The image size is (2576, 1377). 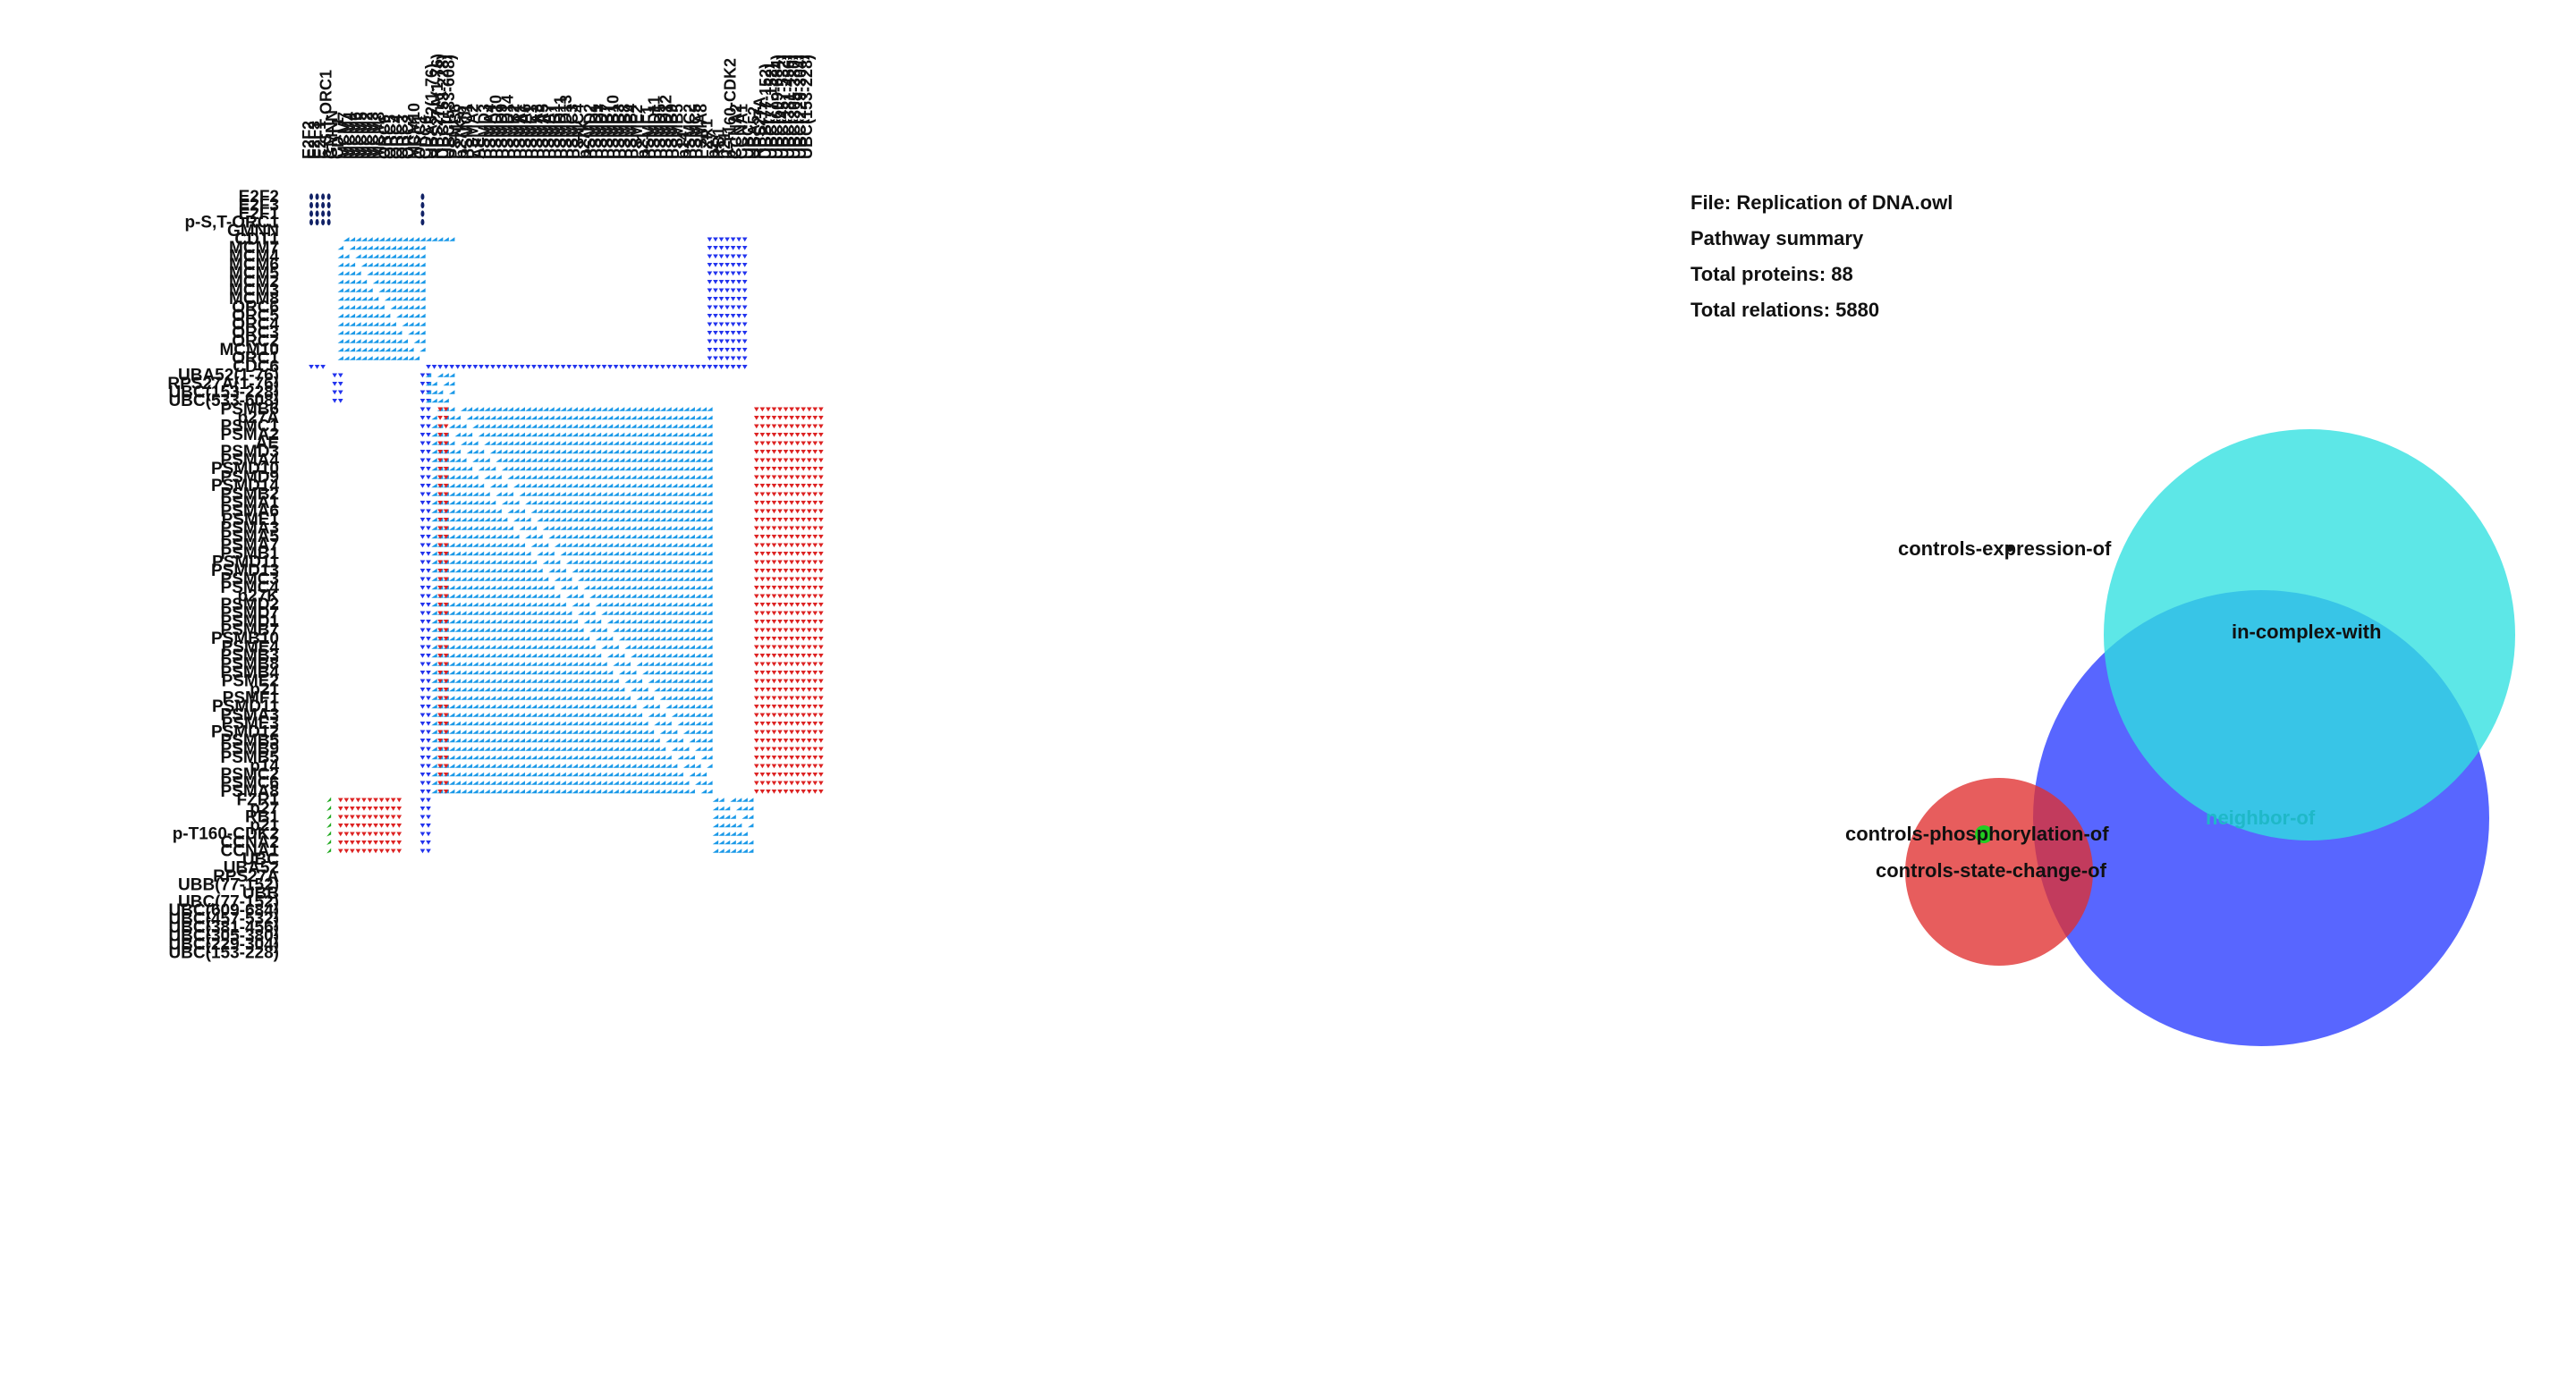 What do you see at coordinates (602, 131) in the screenshot?
I see `column-label: PSMD7` at bounding box center [602, 131].